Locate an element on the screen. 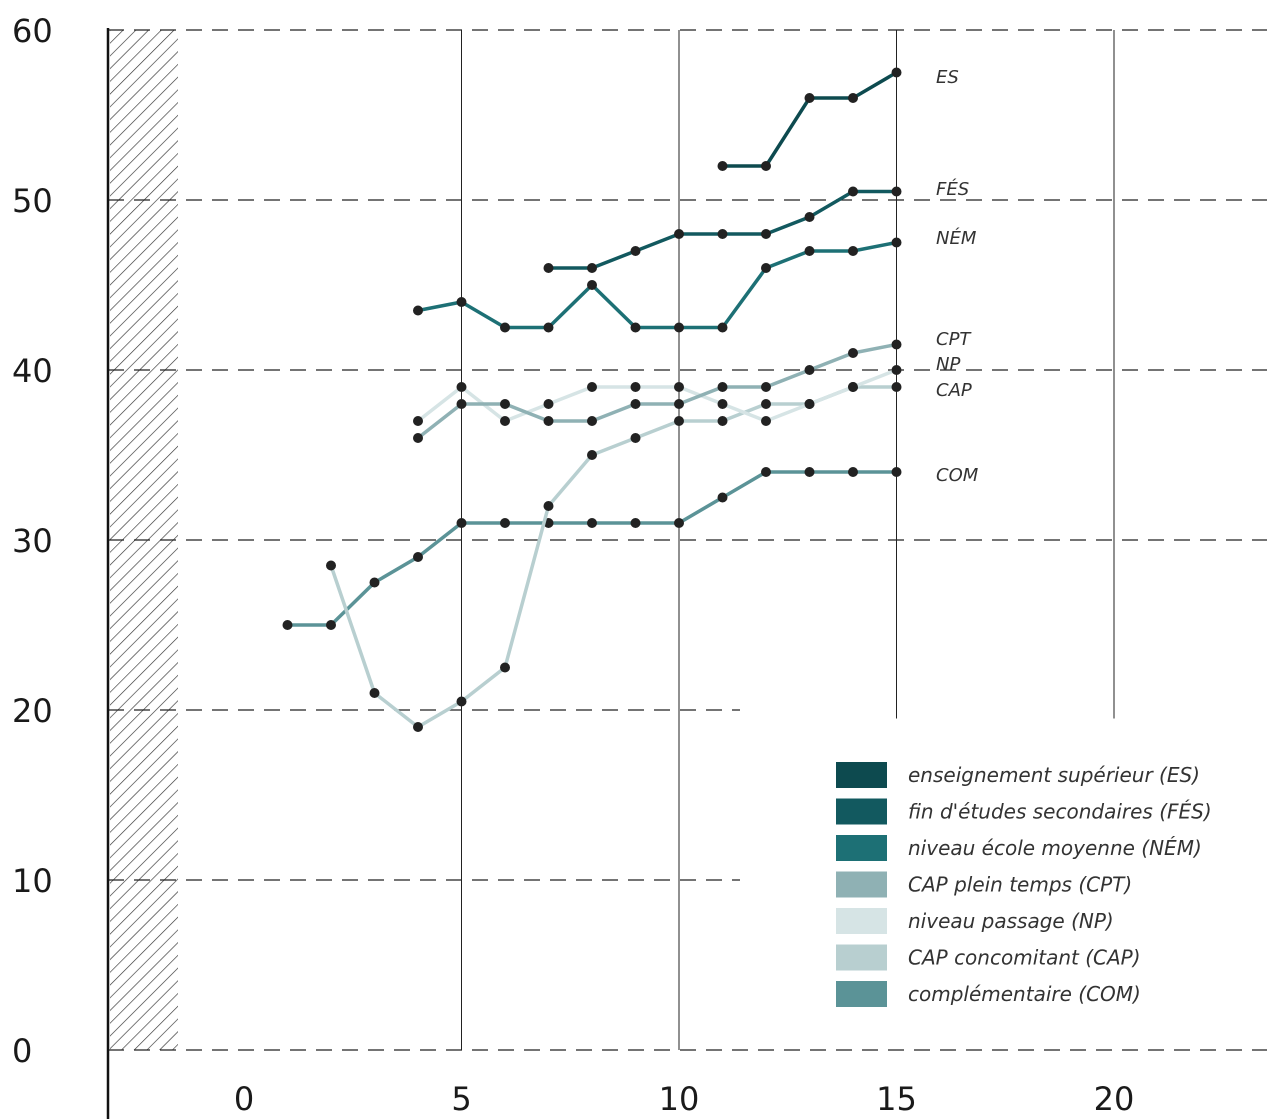  x-tick-label: 5 is located at coordinates (461, 1099).